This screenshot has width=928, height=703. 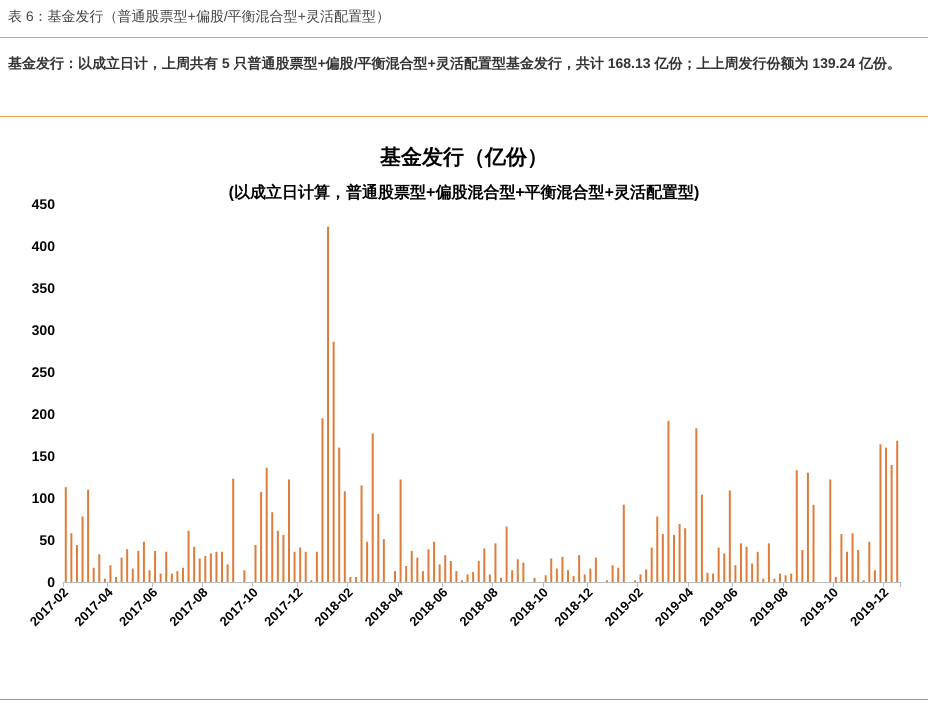 What do you see at coordinates (199, 17) in the screenshot?
I see `text: 表 6：基金发行（普通股票型+偏股/平衡混合型+灵活配置型）` at bounding box center [199, 17].